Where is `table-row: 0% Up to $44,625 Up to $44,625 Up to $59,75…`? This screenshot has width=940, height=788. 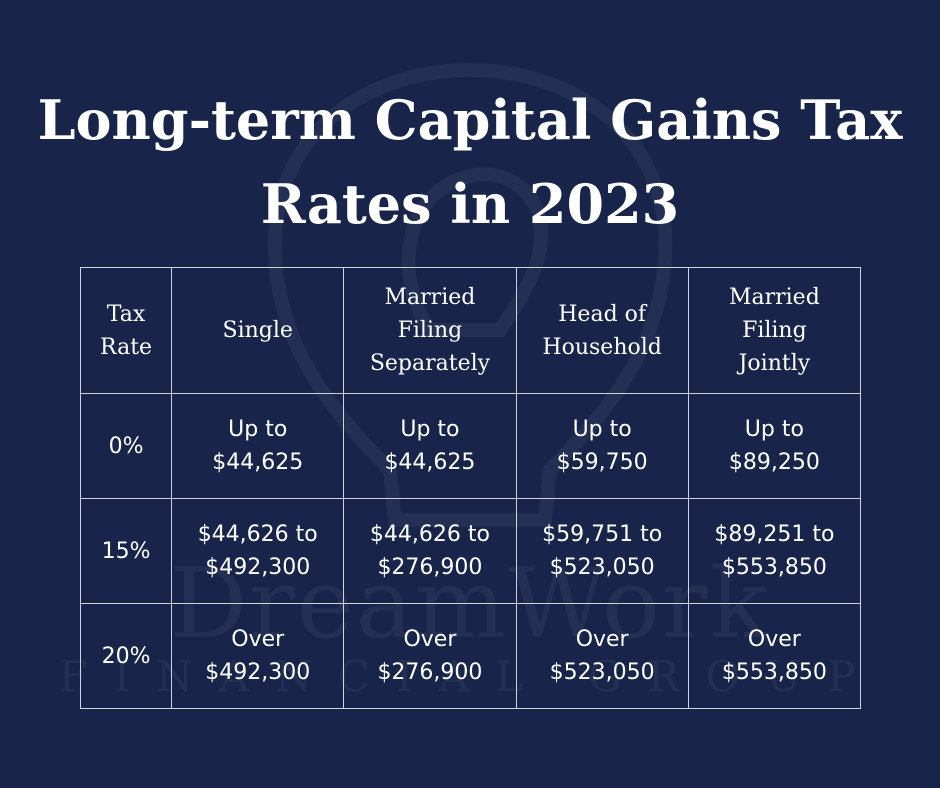
table-row: 0% Up to $44,625 Up to $44,625 Up to $59,75… is located at coordinates (470, 446).